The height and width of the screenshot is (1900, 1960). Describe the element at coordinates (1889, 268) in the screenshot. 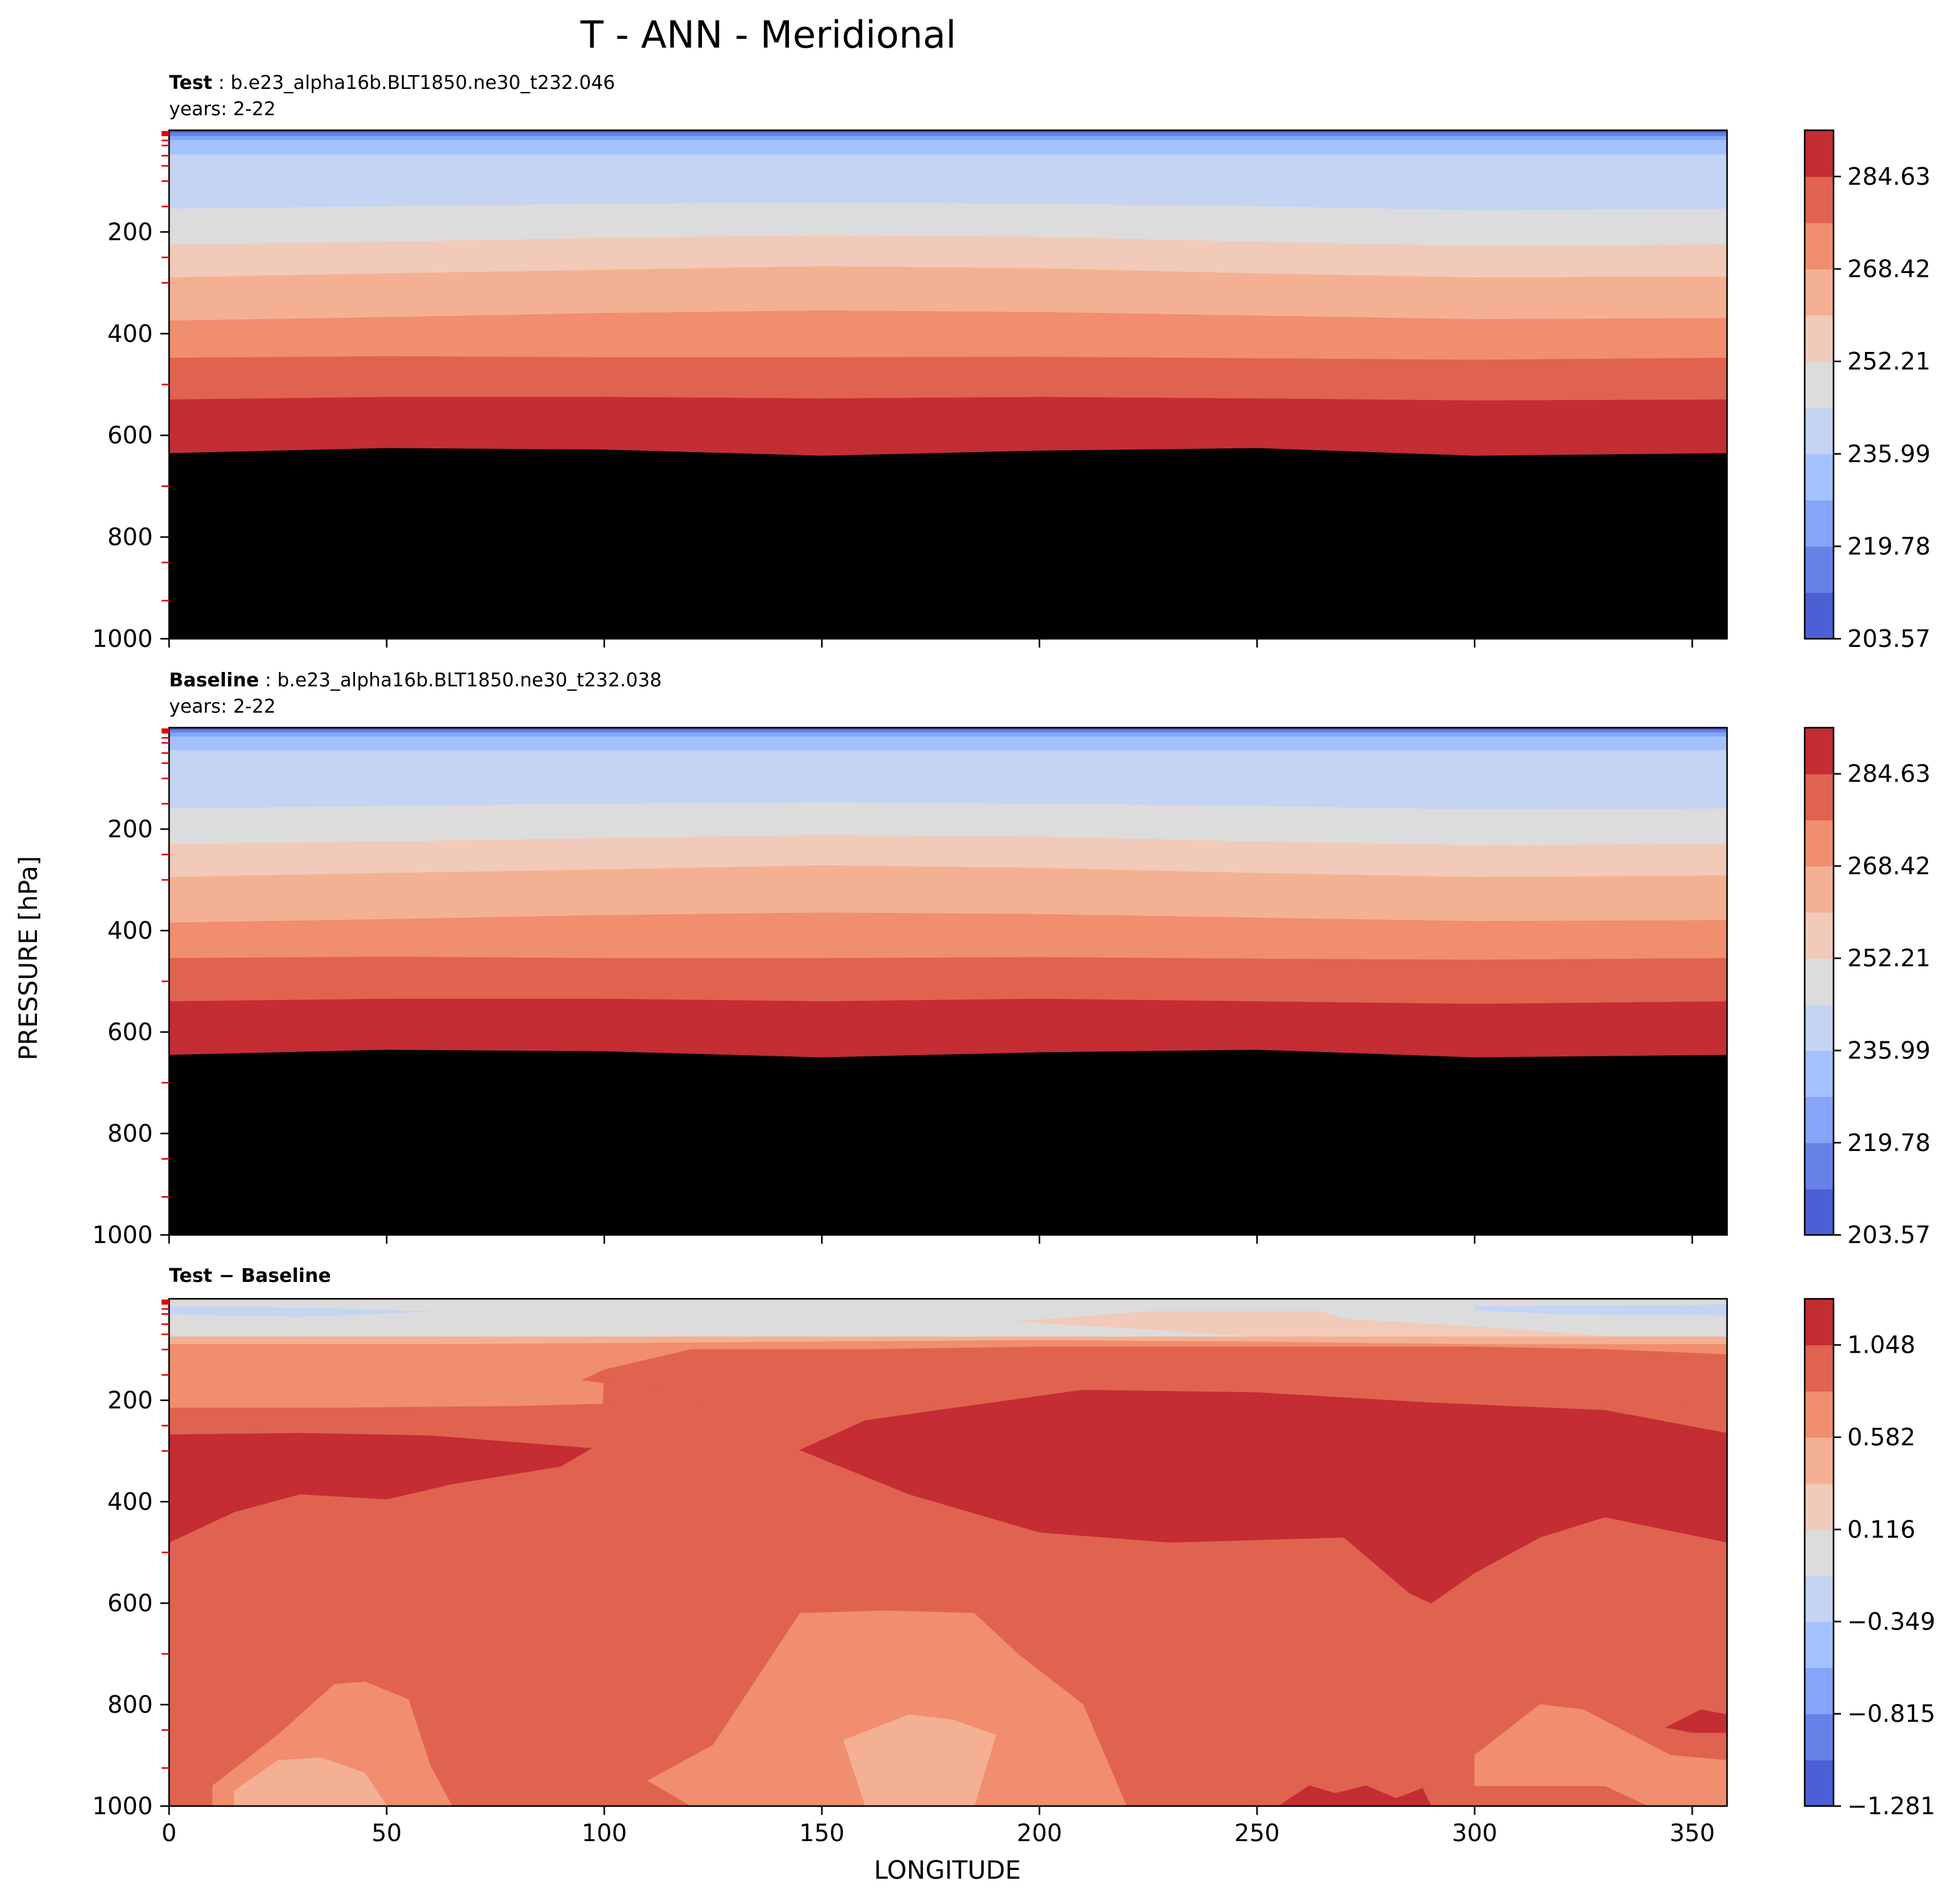

I see `colorbar-tick-label: 268.42` at that location.